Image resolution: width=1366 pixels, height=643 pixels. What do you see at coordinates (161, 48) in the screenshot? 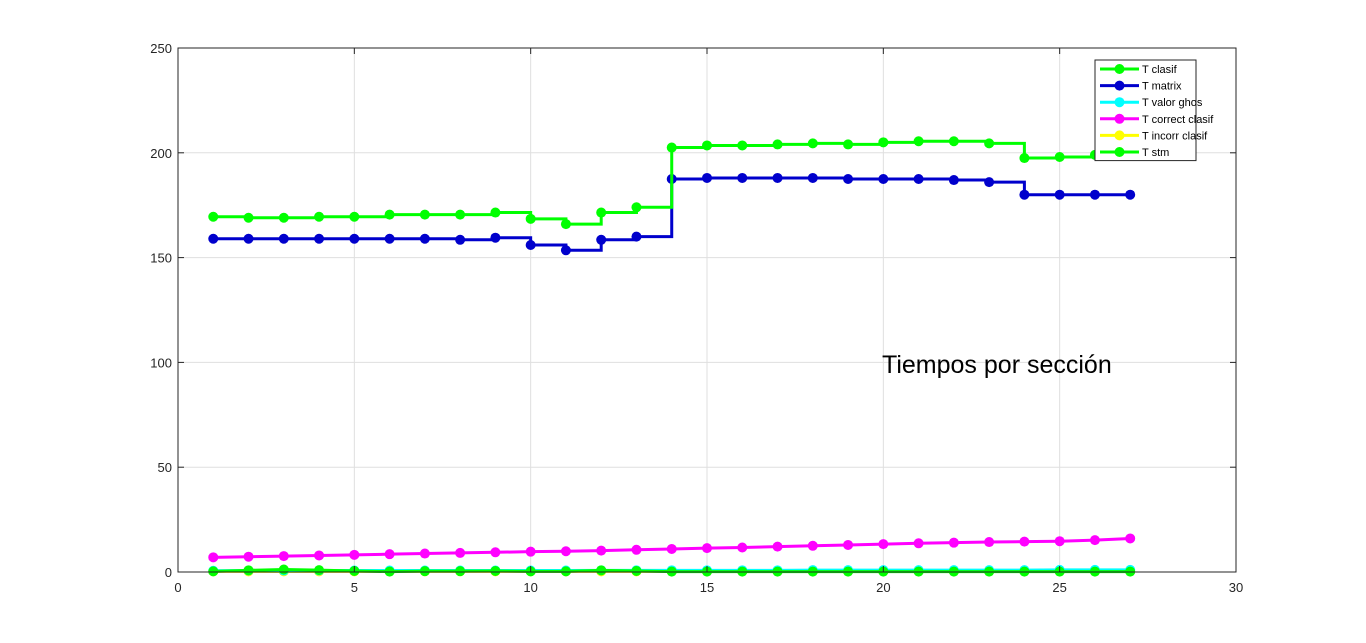
I see `y-tick-label: 250` at bounding box center [161, 48].